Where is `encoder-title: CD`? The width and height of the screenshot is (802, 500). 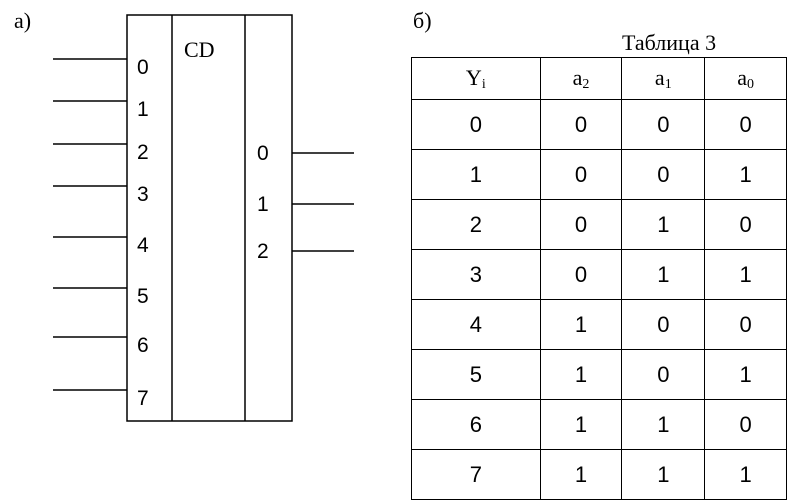
encoder-title: CD is located at coordinates (199, 49).